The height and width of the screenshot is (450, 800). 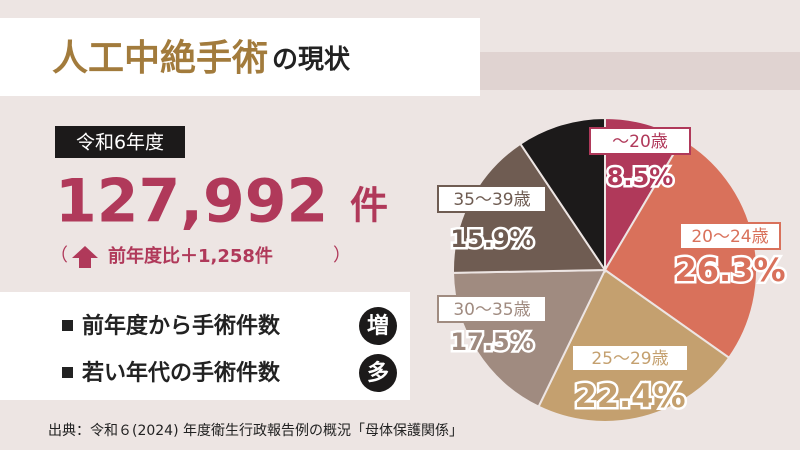 I want to click on slice-label: 30～35歳, so click(x=491, y=310).